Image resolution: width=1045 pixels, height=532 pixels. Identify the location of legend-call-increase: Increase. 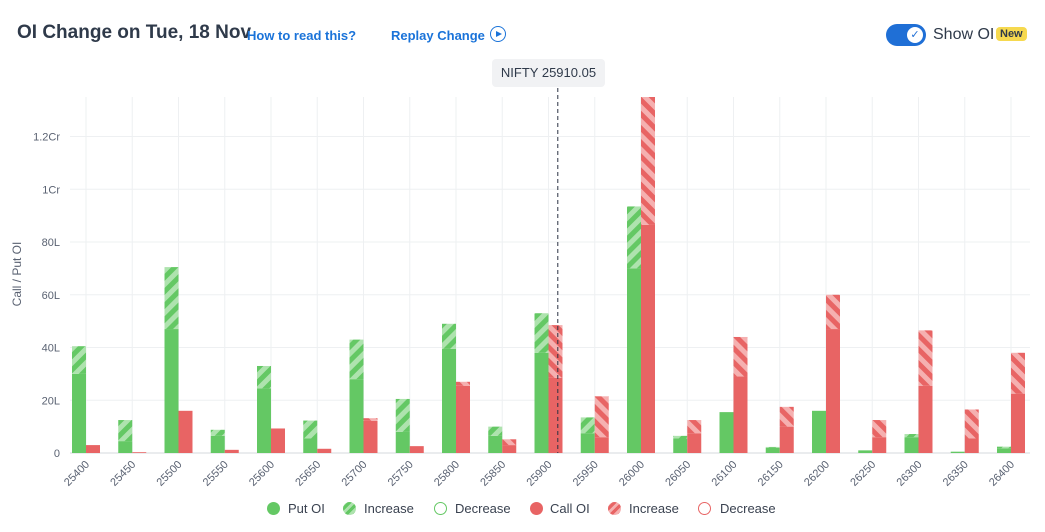
(654, 508).